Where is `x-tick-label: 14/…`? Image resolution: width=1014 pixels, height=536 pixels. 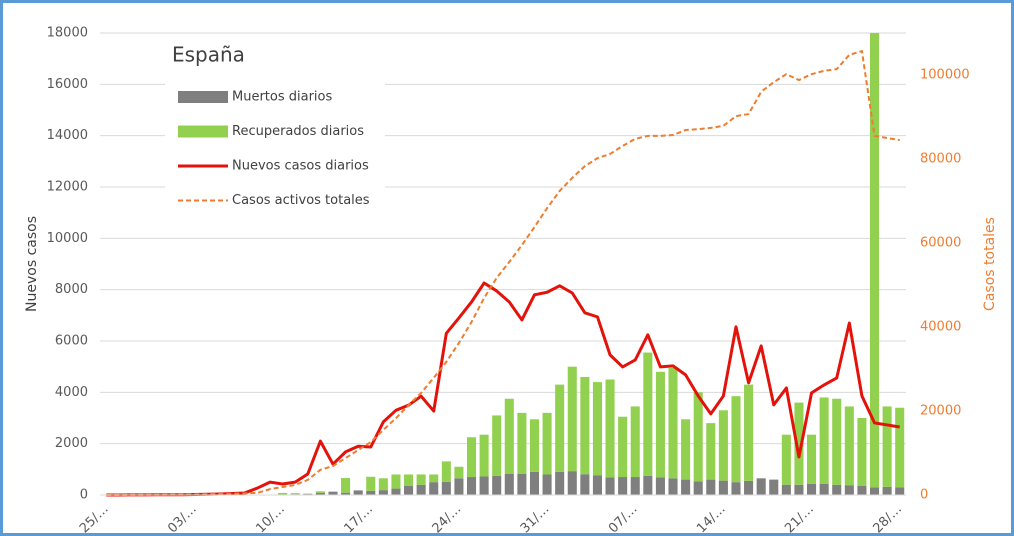 x-tick-label: 14/… is located at coordinates (711, 519).